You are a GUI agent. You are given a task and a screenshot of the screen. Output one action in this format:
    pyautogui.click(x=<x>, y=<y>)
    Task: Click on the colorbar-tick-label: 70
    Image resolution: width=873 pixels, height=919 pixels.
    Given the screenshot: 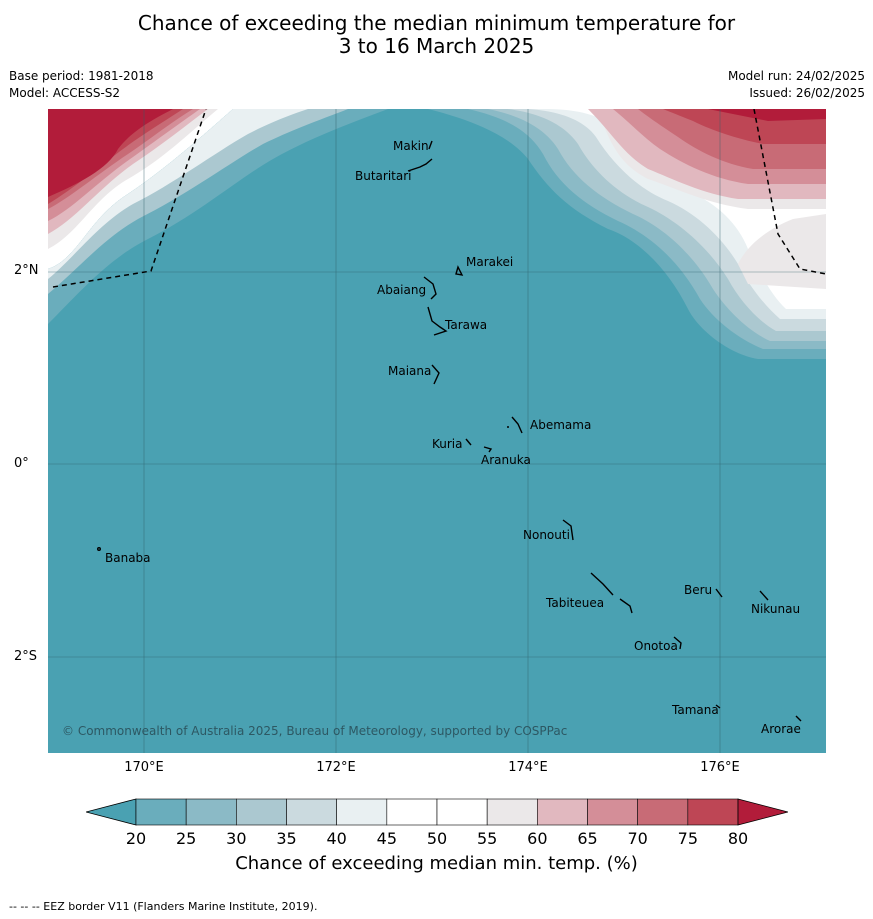 What is the action you would take?
    pyautogui.click(x=637, y=838)
    